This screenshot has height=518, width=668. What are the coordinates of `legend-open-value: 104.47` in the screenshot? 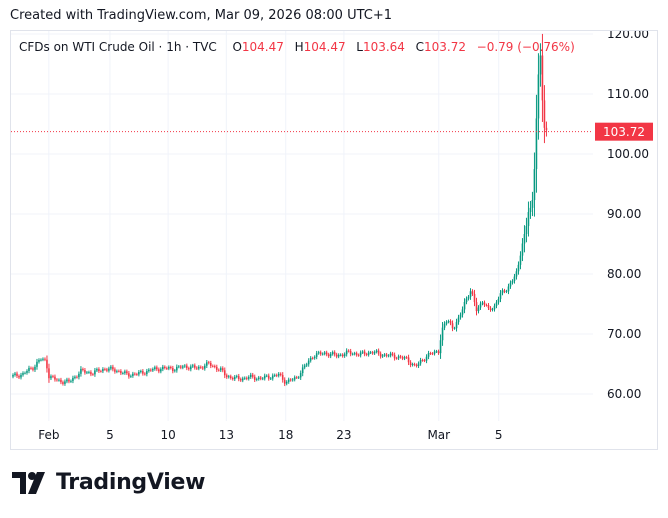 It's located at (262, 47).